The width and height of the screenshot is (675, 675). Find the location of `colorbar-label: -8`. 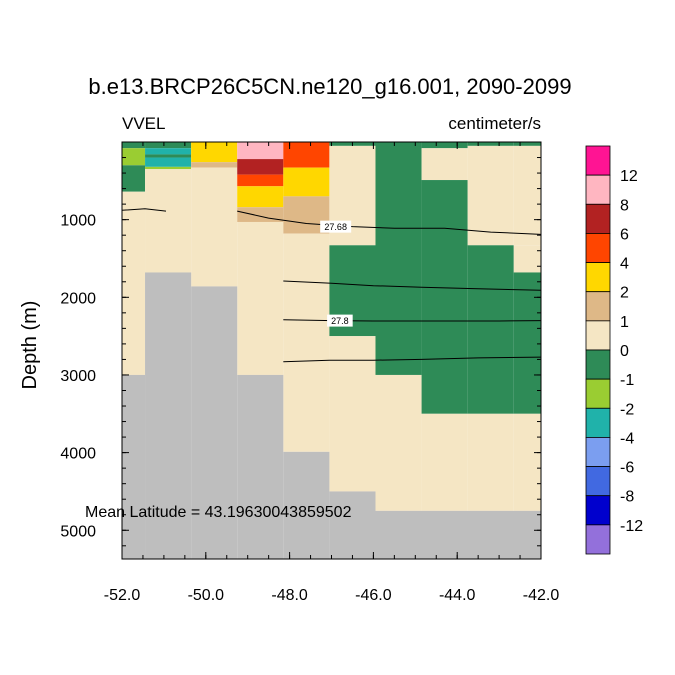

colorbar-label: -8 is located at coordinates (627, 497).